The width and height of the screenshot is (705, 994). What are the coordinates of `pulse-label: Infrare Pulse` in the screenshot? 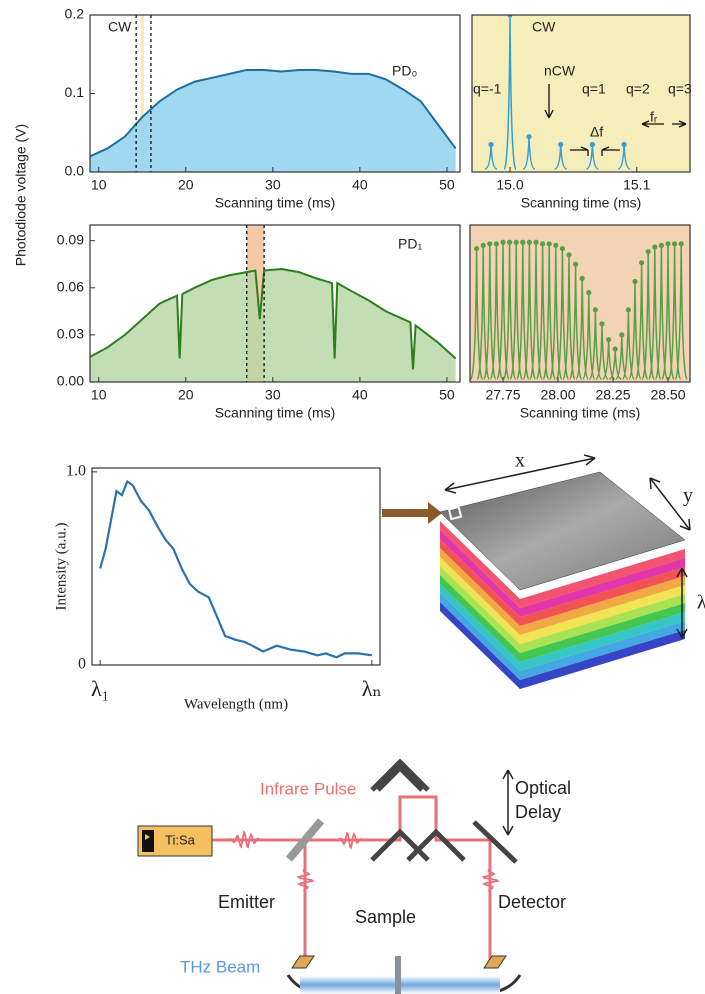 It's located at (308, 788).